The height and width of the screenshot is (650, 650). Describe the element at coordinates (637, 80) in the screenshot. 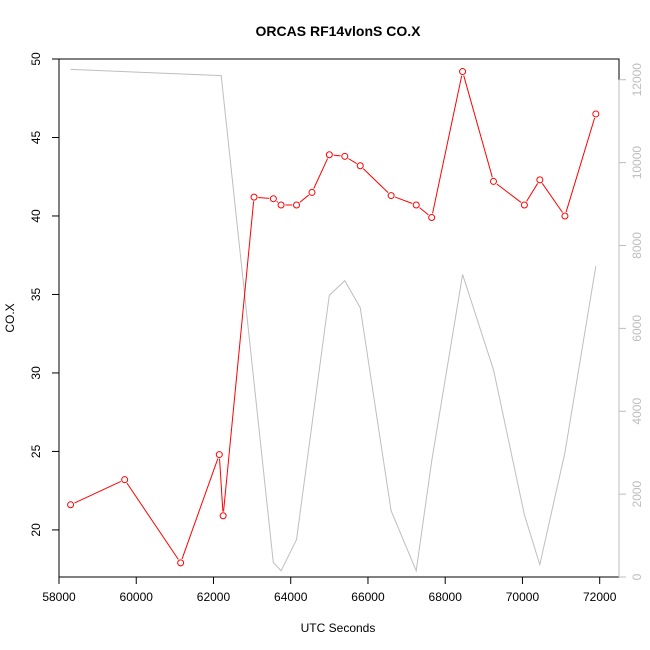

I see `y2-tick-label: 12000` at that location.